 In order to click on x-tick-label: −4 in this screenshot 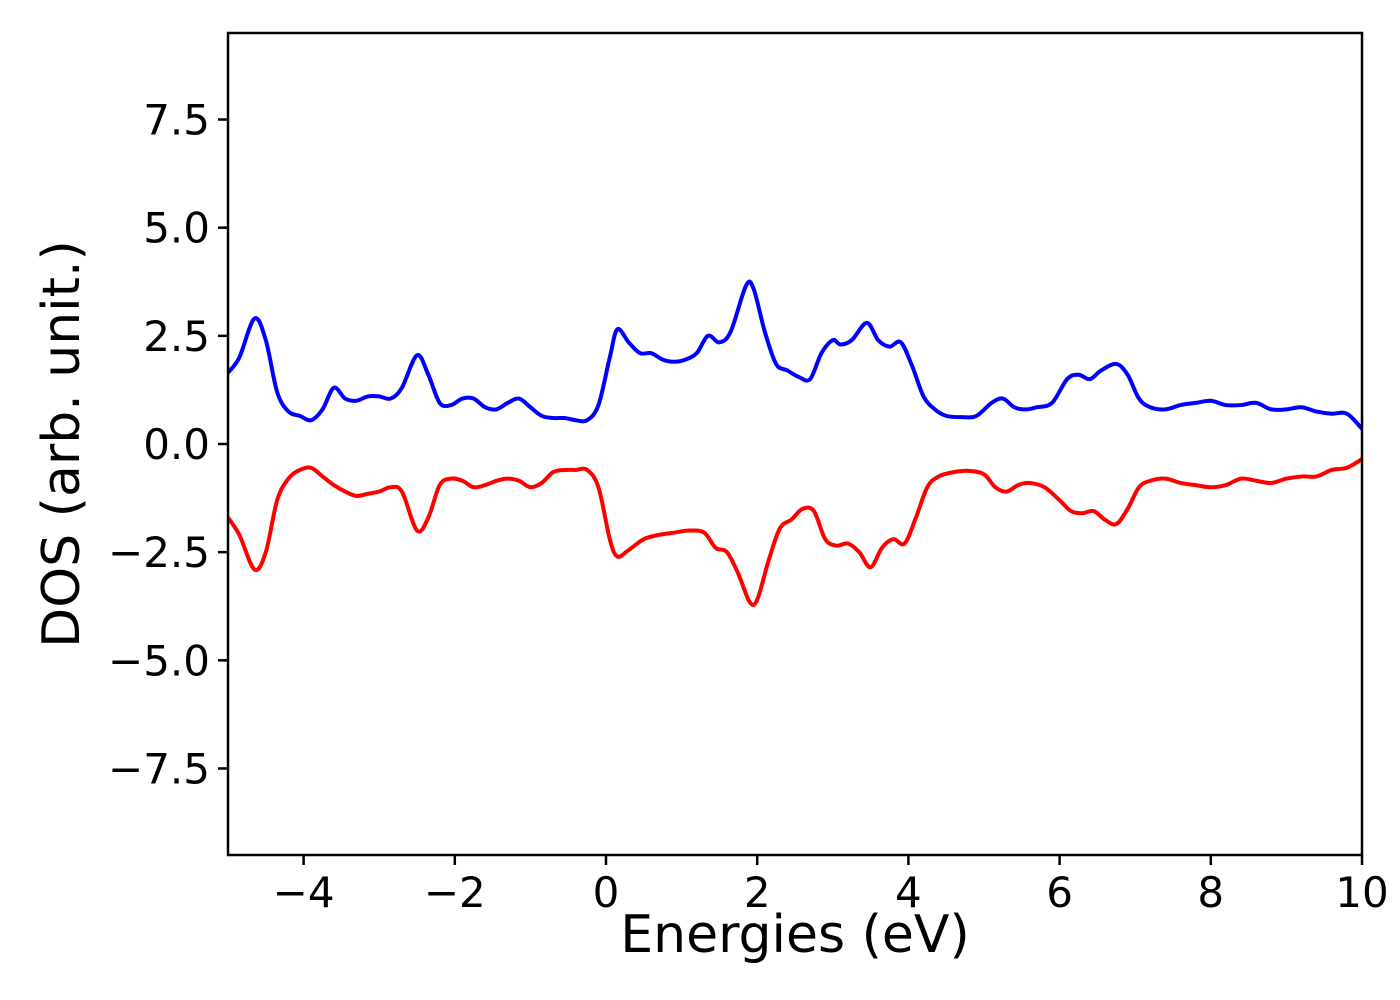, I will do `click(304, 892)`.